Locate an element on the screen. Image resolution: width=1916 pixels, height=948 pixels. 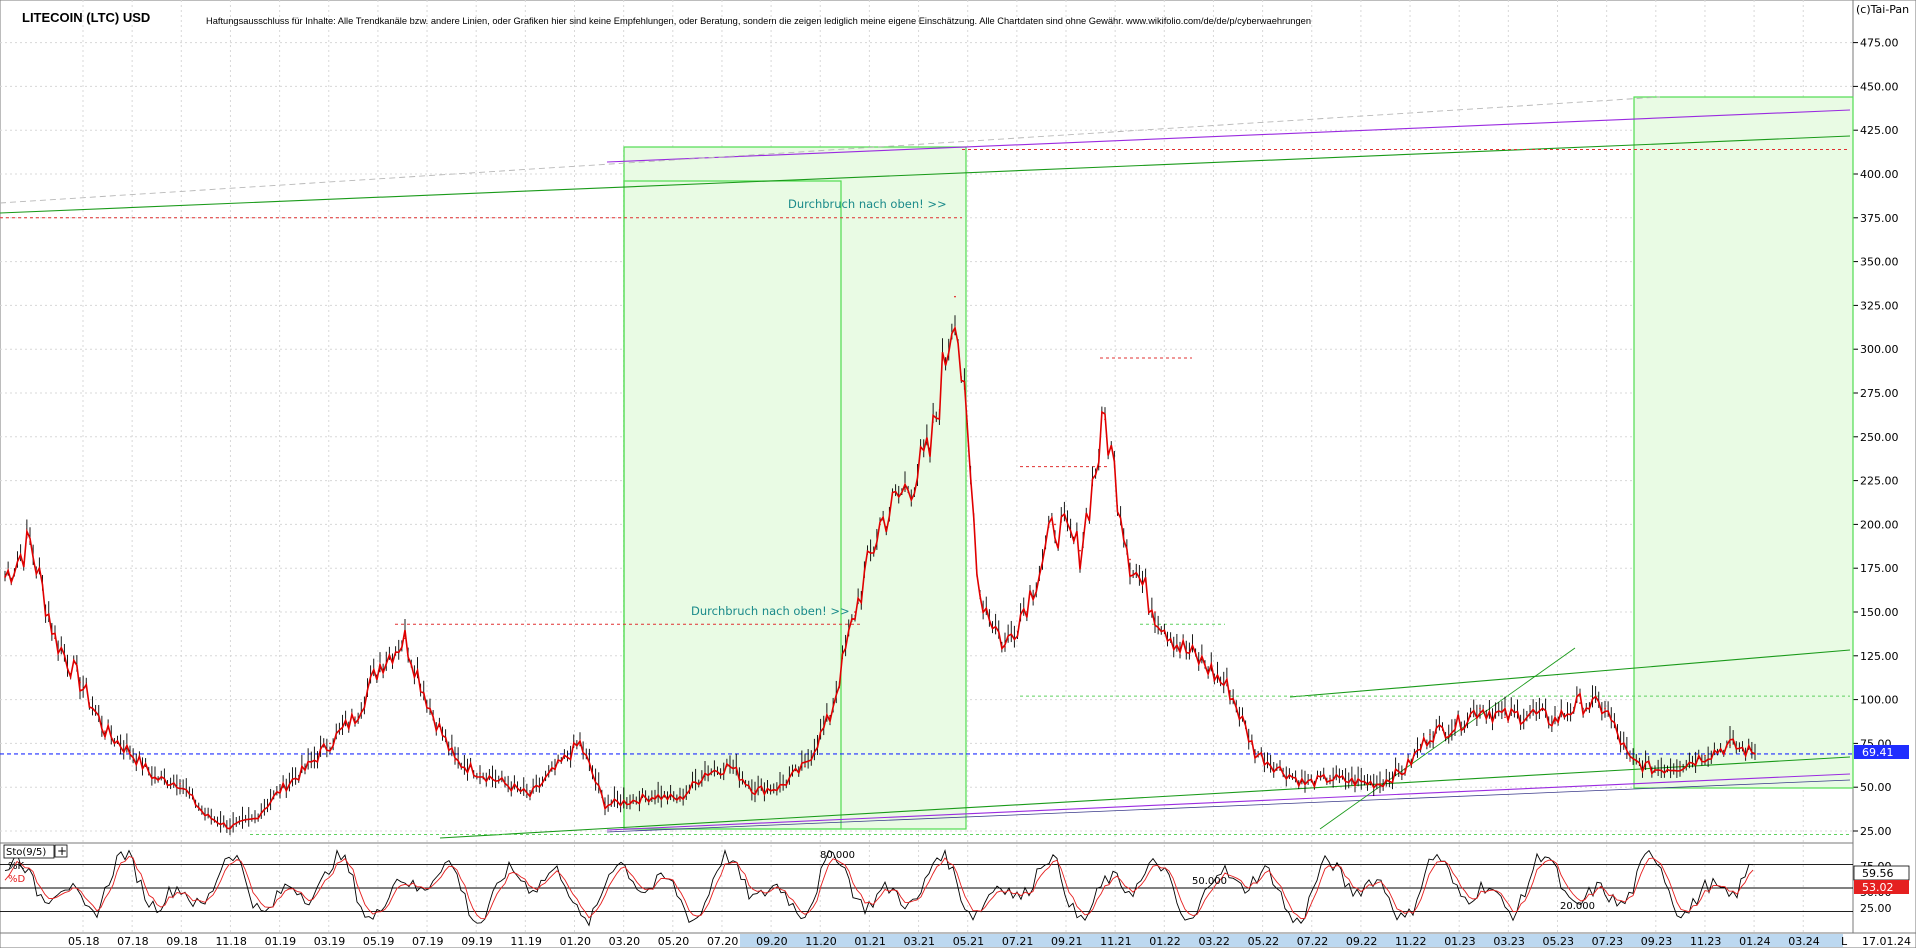
x-tick-label: 05.21 is located at coordinates (969, 941).